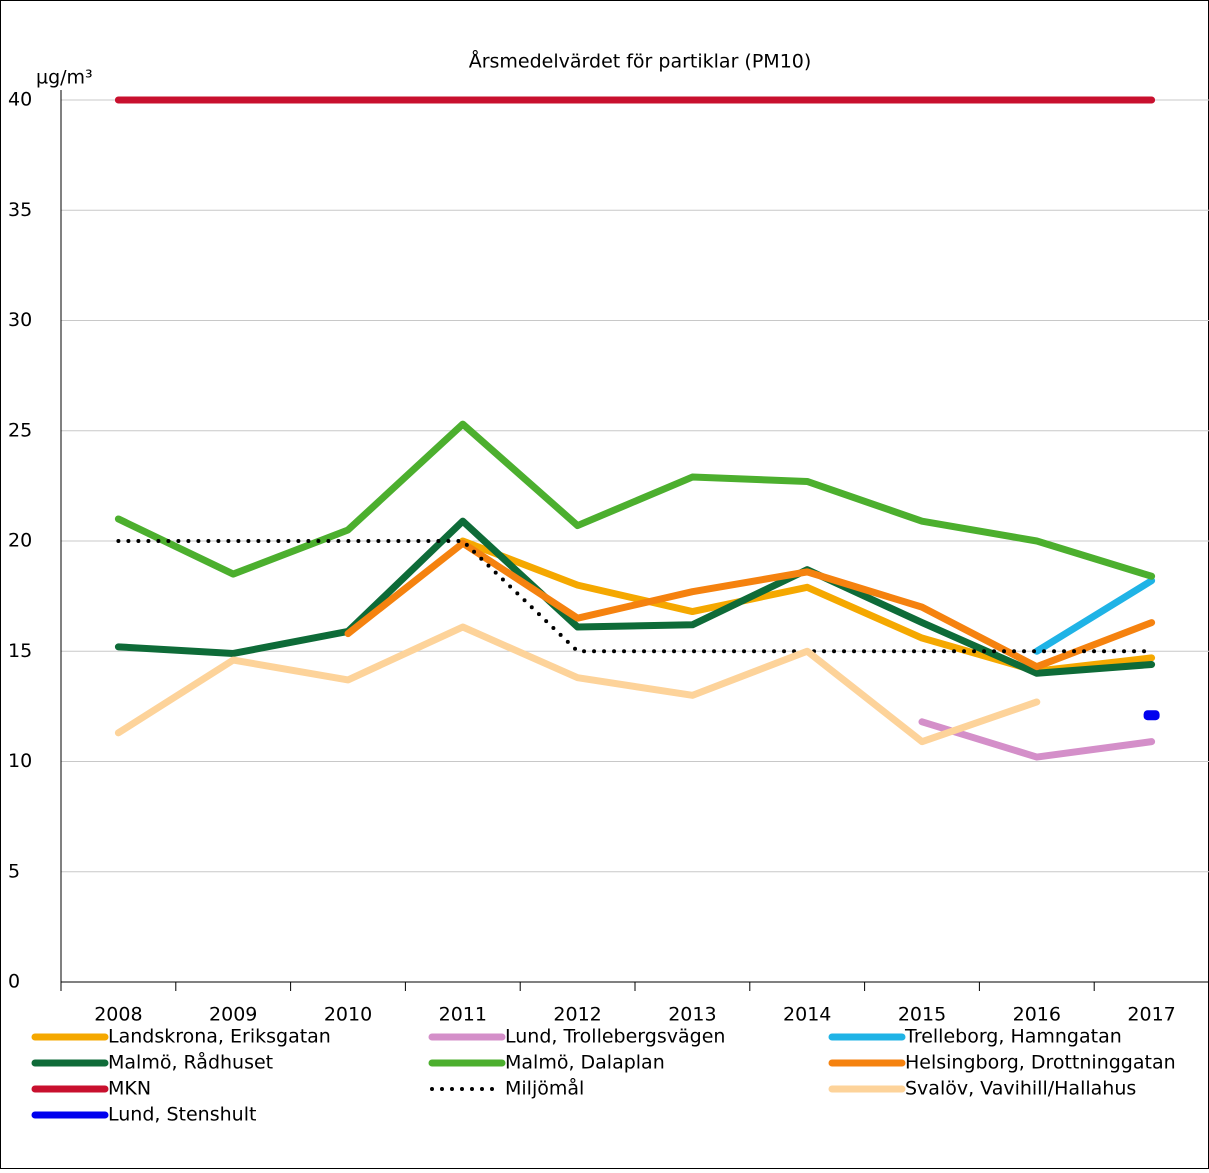 Image resolution: width=1209 pixels, height=1173 pixels. Describe the element at coordinates (219, 1037) in the screenshot. I see `legend-label: Landskrona, Eriksgatan` at that location.